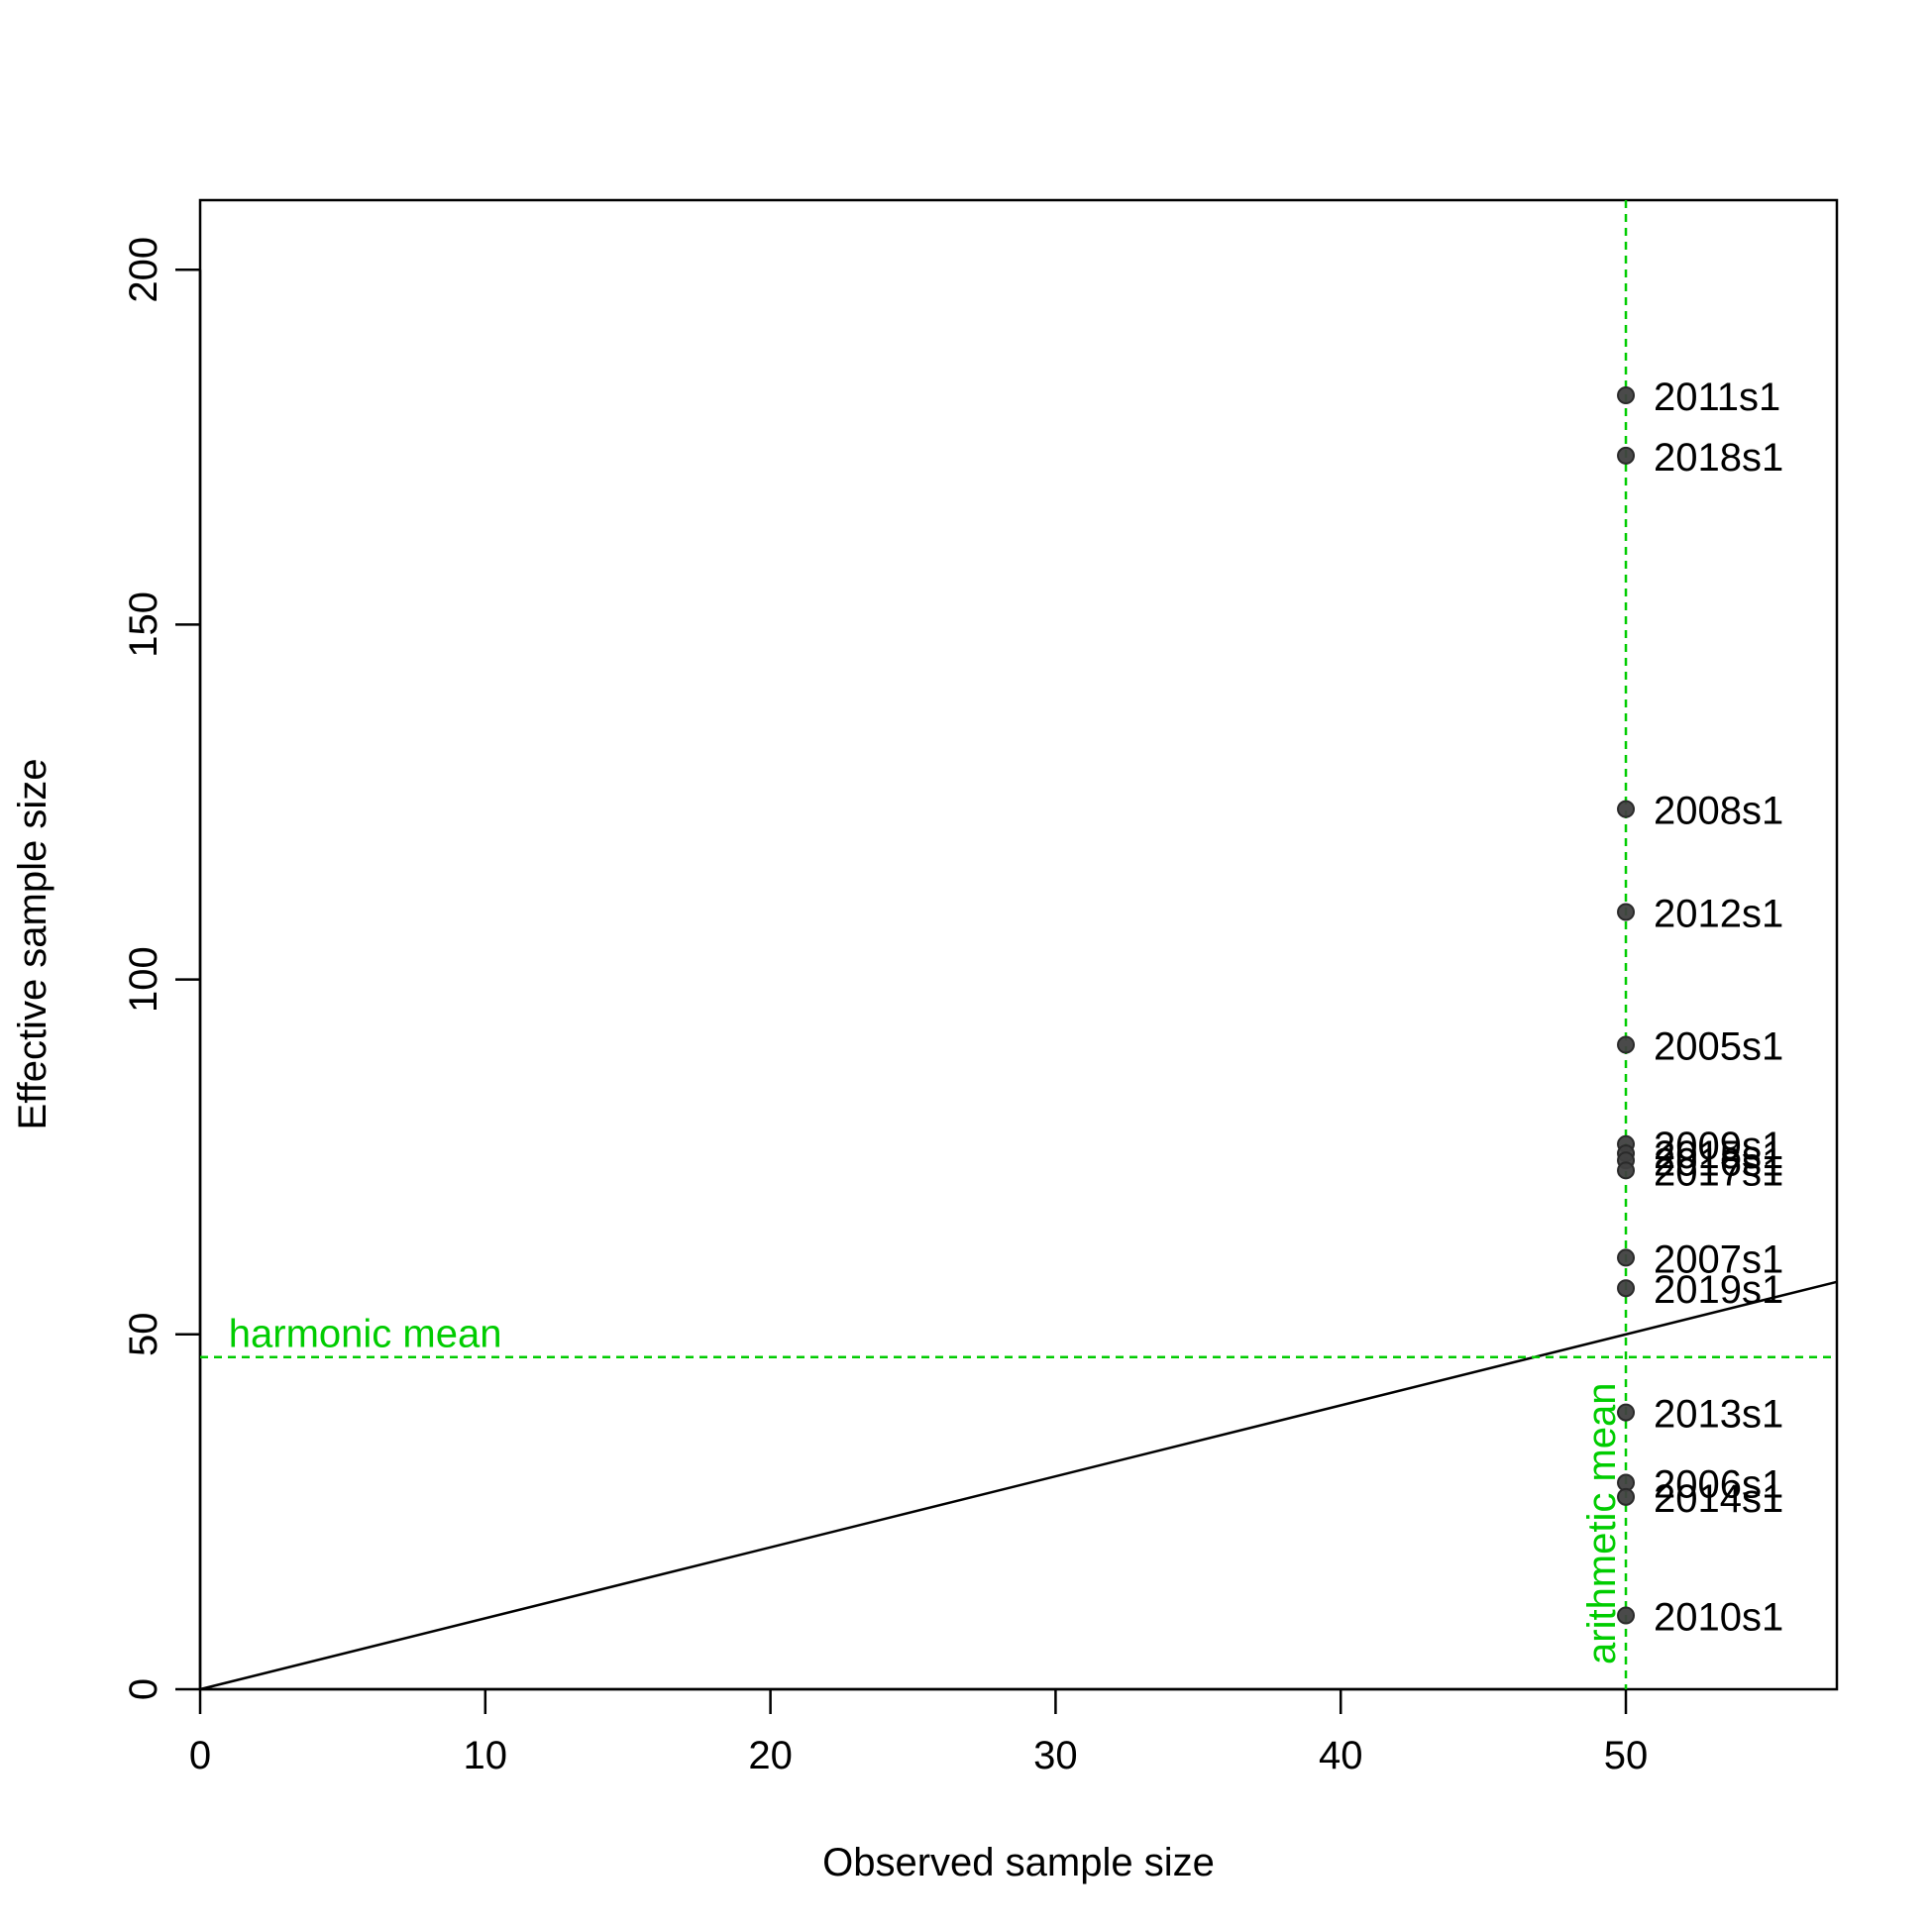  I want to click on y-tick-label: 50, so click(144, 1335).